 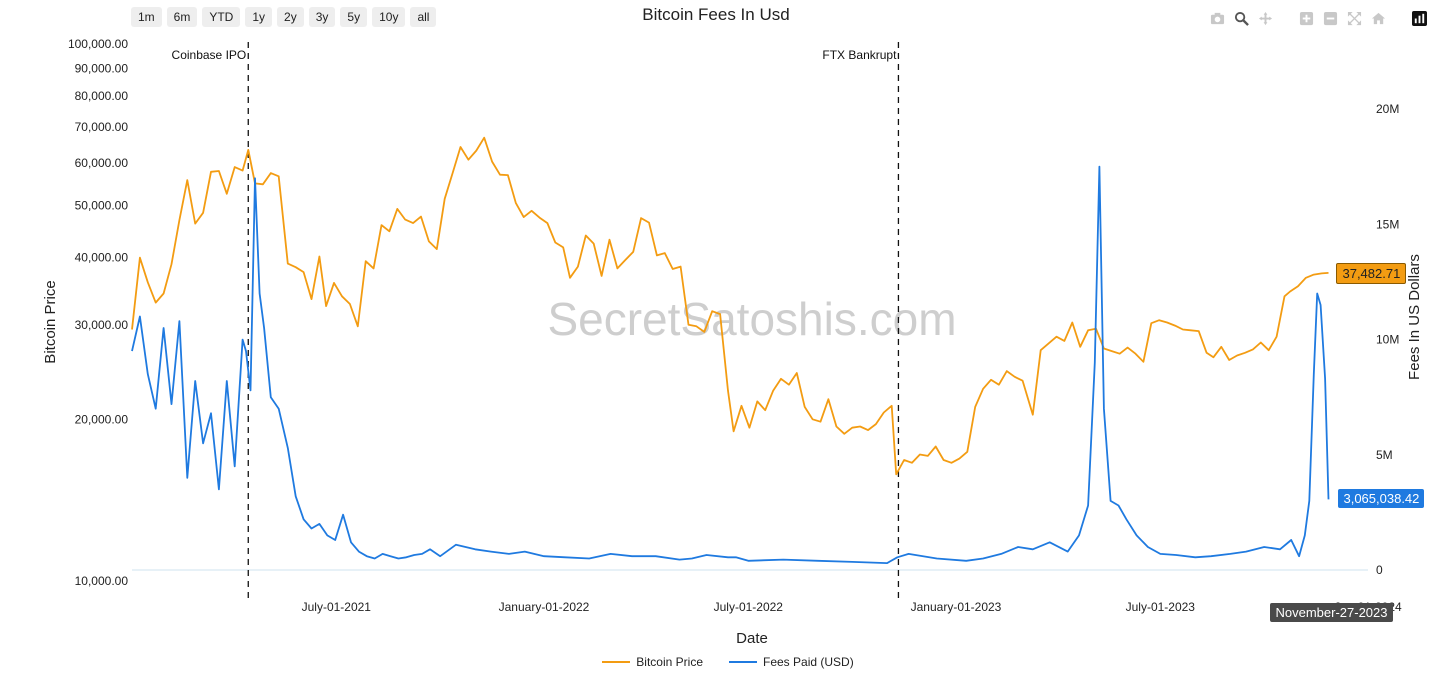 I want to click on camera-icon, so click(x=1217, y=18).